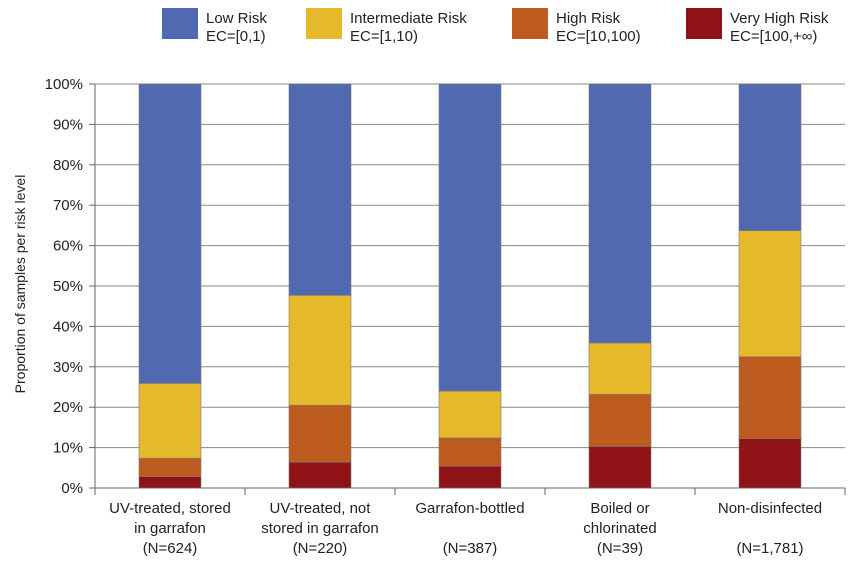 Image resolution: width=848 pixels, height=562 pixels. Describe the element at coordinates (598, 36) in the screenshot. I see `legend-range-high-risk: EC=[10,100)` at that location.